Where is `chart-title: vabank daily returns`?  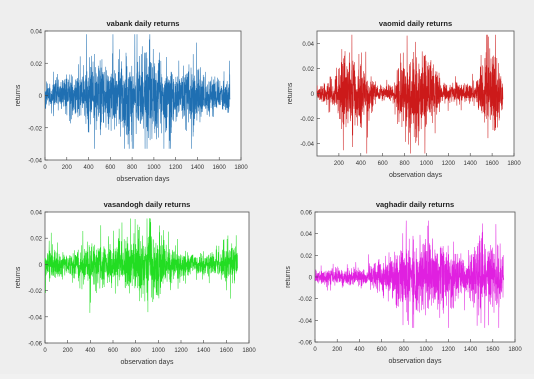
chart-title: vabank daily returns is located at coordinates (143, 23).